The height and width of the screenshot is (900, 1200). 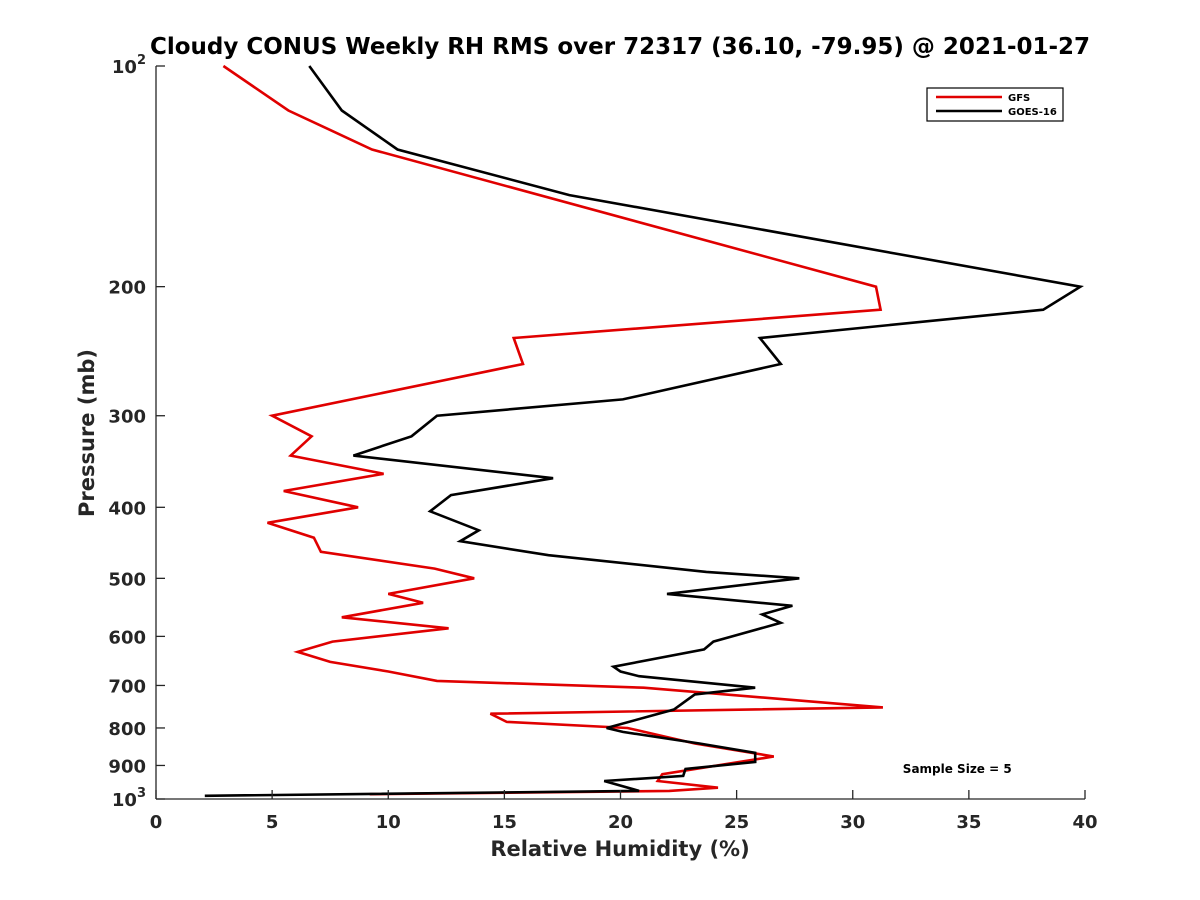 What do you see at coordinates (619, 849) in the screenshot?
I see `x-axis-label: Relative Humidity (%)` at bounding box center [619, 849].